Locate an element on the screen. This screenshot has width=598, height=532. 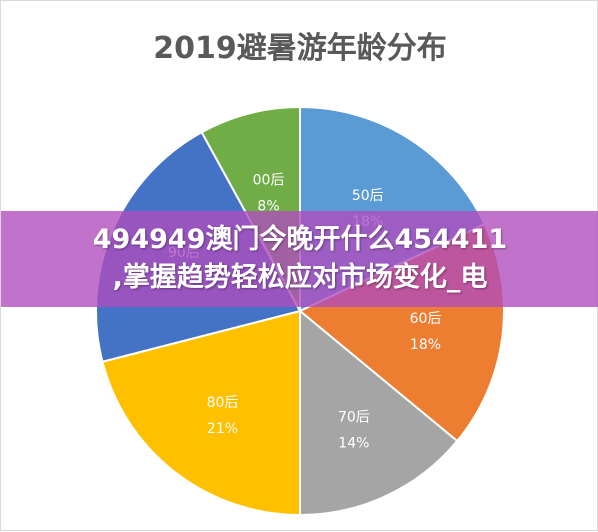
chart-title: 2019避暑游年龄分布 is located at coordinates (300, 48).